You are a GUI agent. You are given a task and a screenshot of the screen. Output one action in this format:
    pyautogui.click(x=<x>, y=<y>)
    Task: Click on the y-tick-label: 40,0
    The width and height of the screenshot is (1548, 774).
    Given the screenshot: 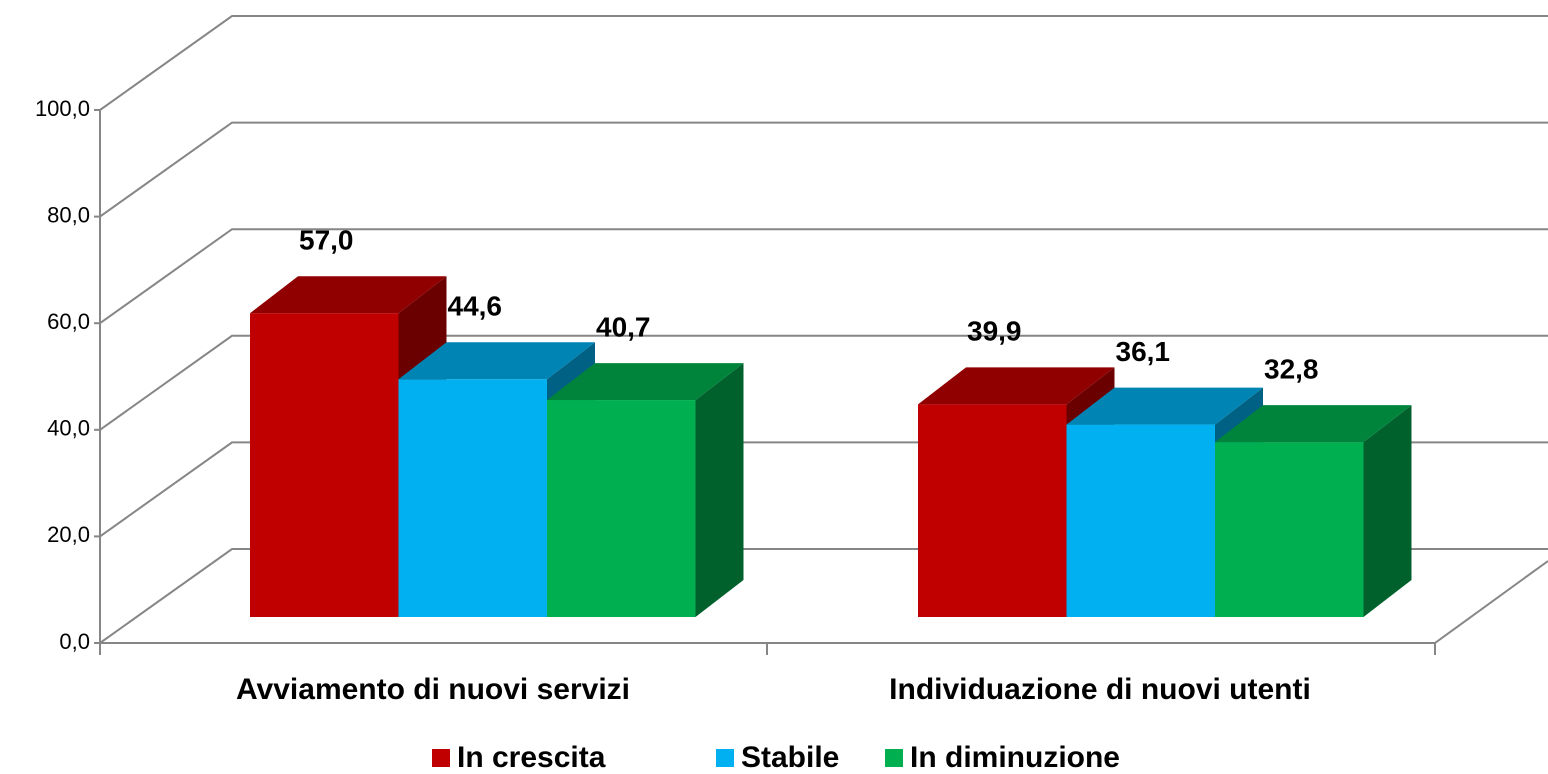 What is the action you would take?
    pyautogui.click(x=68, y=428)
    